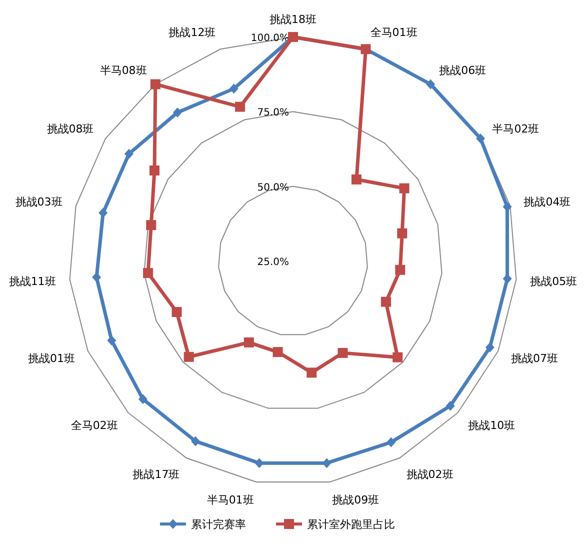 This screenshot has height=553, width=586. Describe the element at coordinates (70, 129) in the screenshot. I see `spoke-label: 挑战08班` at that location.